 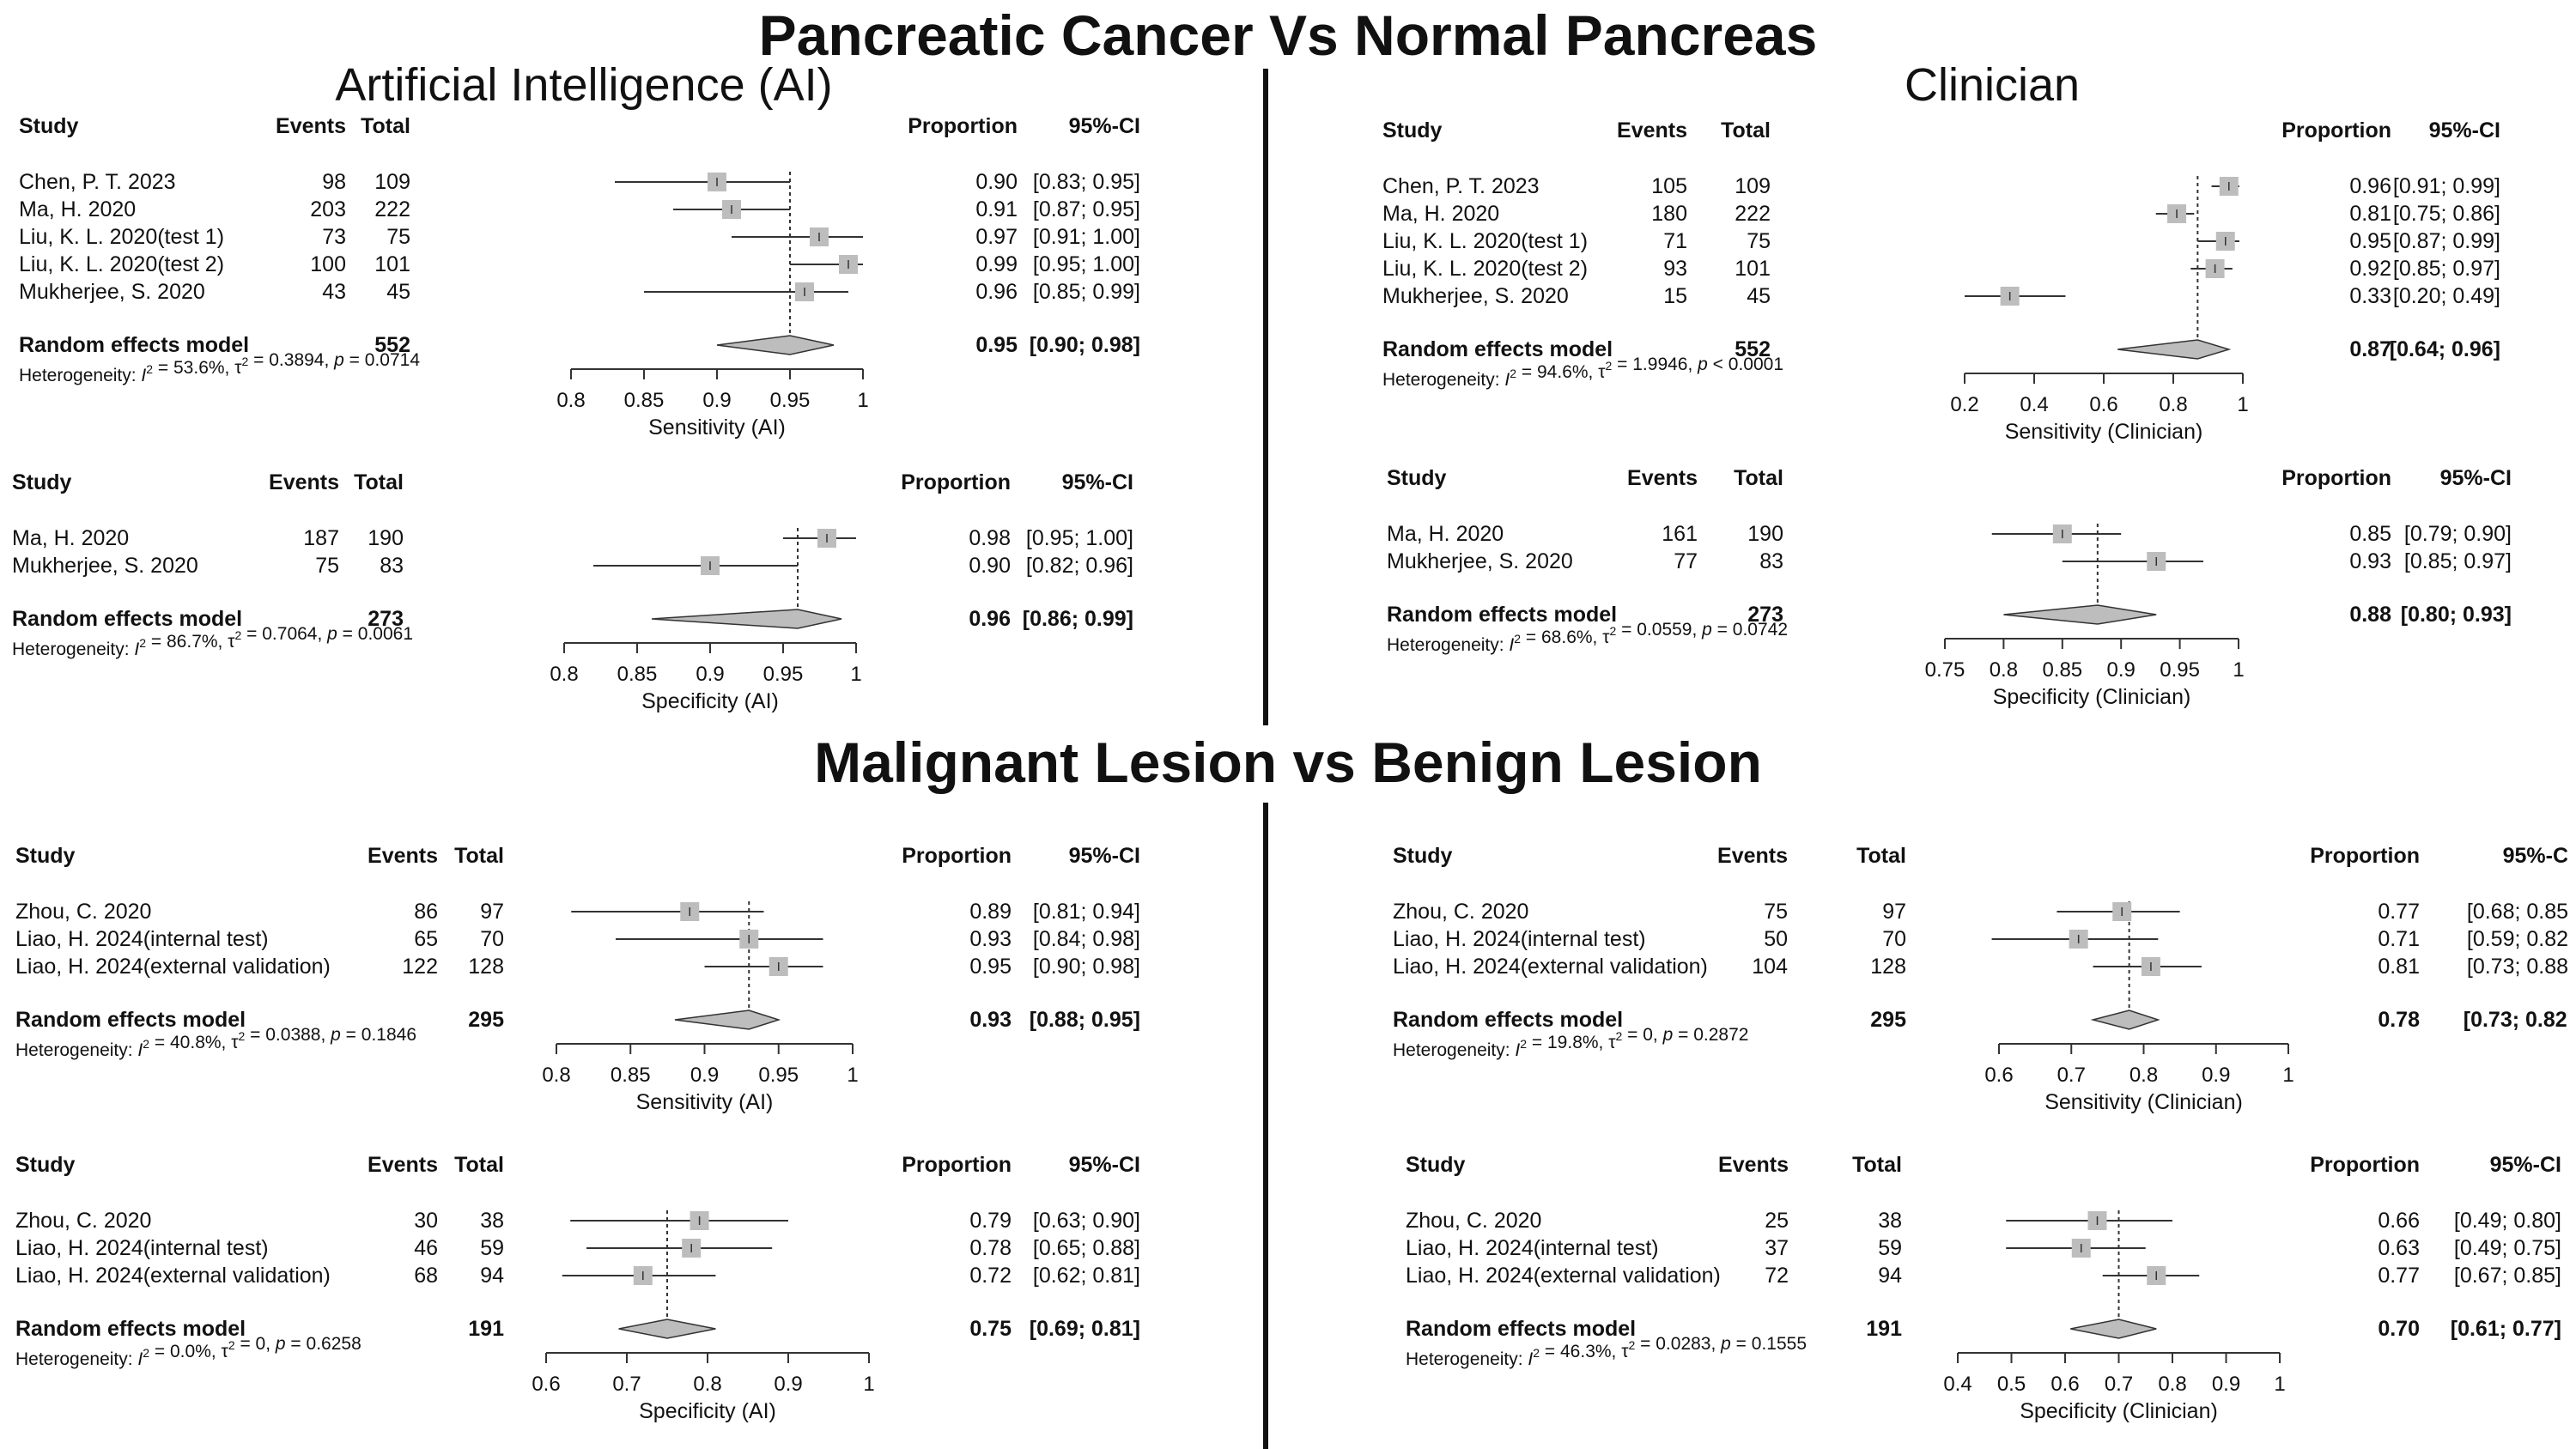 I want to click on study-ci: [0.87; 0.95], so click(x=1086, y=209).